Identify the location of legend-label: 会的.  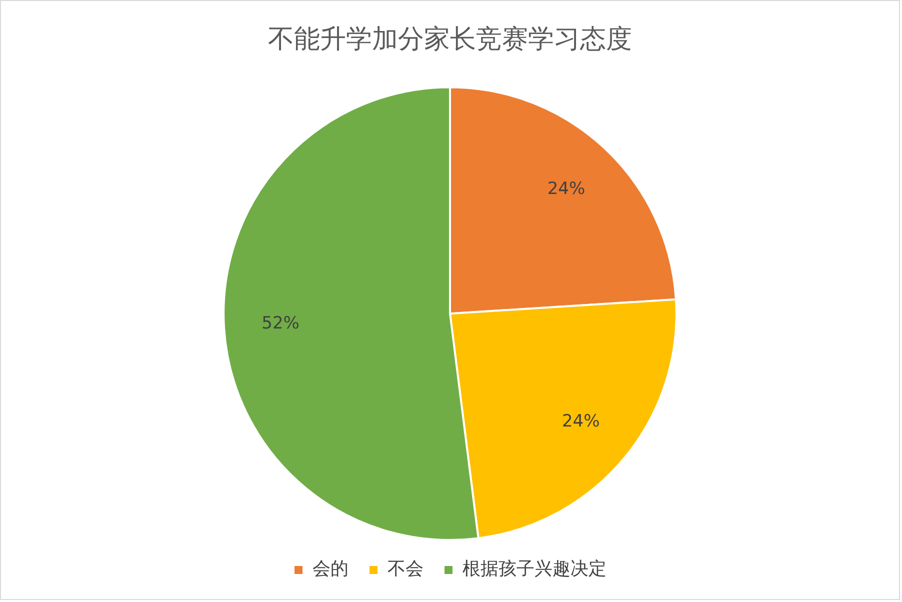
(330, 569).